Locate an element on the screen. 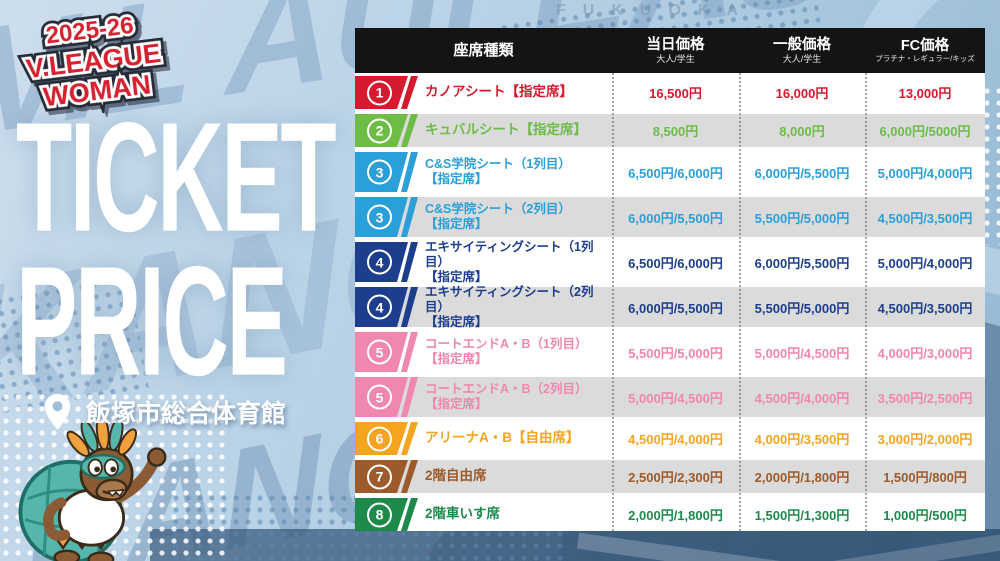  row-number-marker: 6 is located at coordinates (388, 438).